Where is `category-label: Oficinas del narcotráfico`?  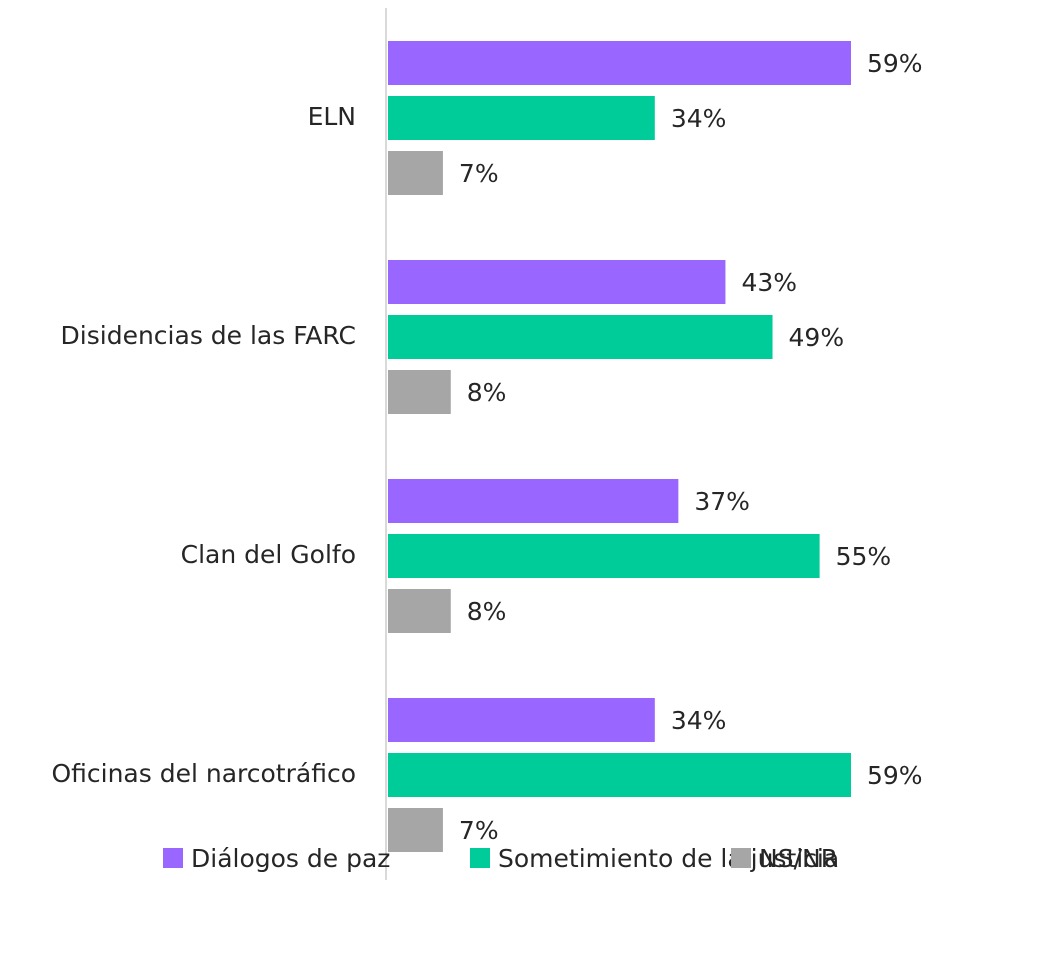 category-label: Oficinas del narcotráfico is located at coordinates (203, 773).